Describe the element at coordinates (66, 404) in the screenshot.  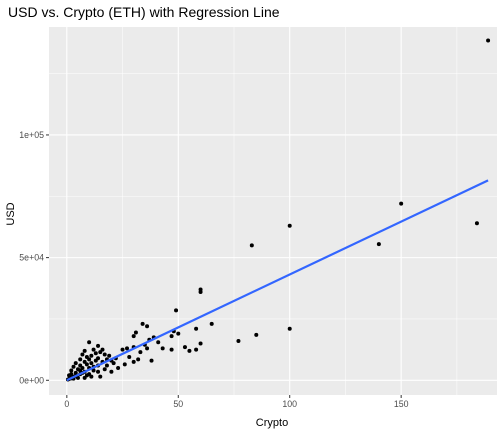
I see `x-tick-label: 0` at that location.